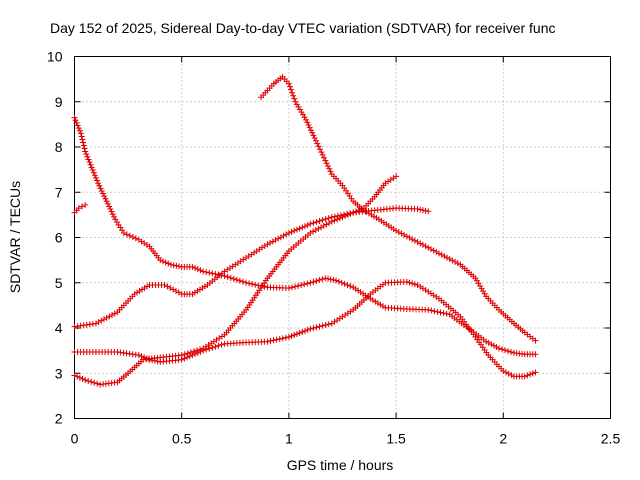  Describe the element at coordinates (59, 192) in the screenshot. I see `y-tick-label: 7` at that location.